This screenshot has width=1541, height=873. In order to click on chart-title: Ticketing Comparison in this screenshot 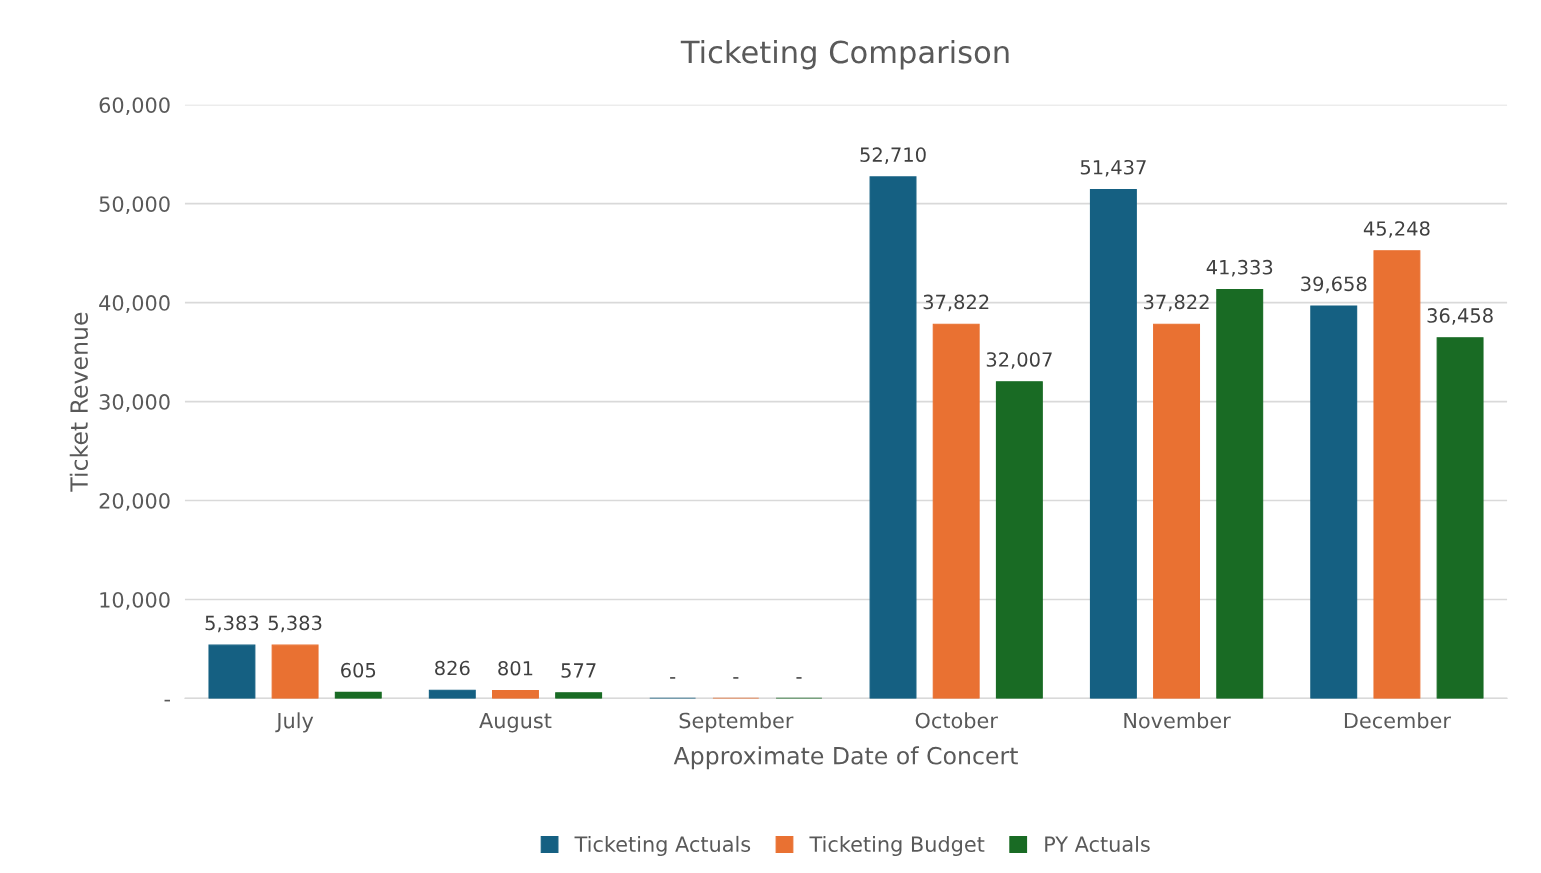, I will do `click(844, 54)`.